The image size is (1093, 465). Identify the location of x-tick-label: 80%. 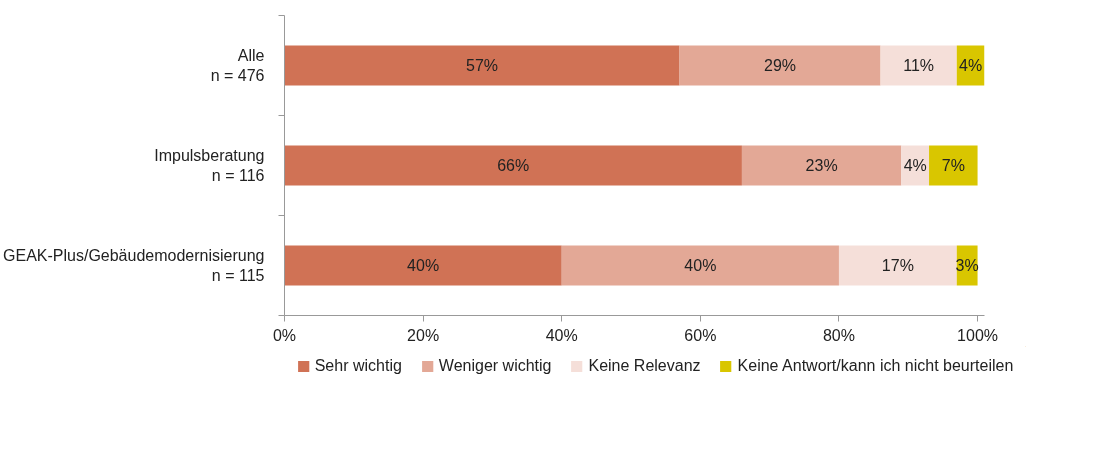
(838, 335).